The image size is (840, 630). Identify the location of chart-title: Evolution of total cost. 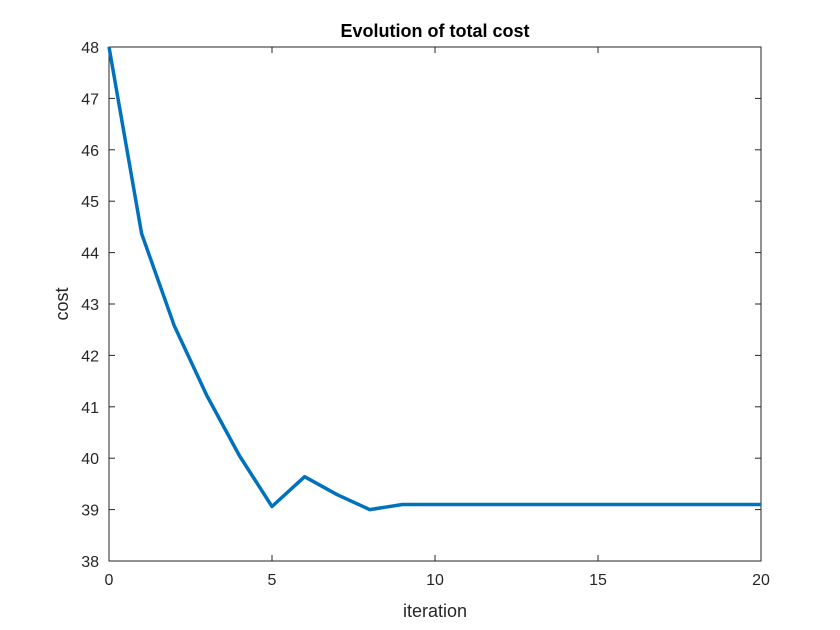
(435, 31).